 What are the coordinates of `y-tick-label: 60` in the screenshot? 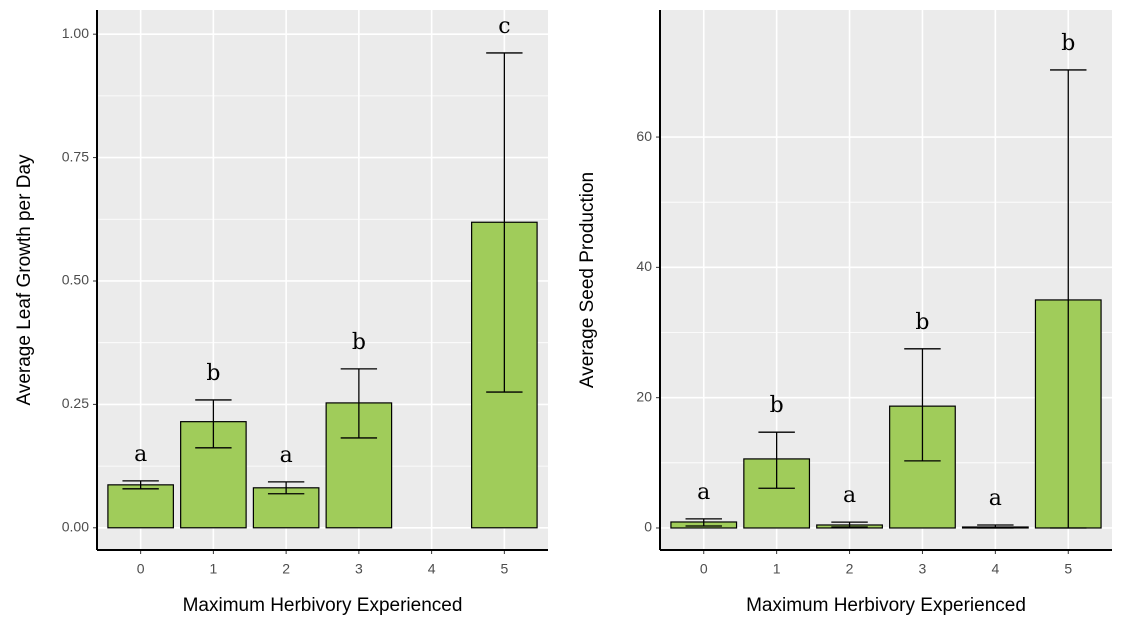 It's located at (644, 136).